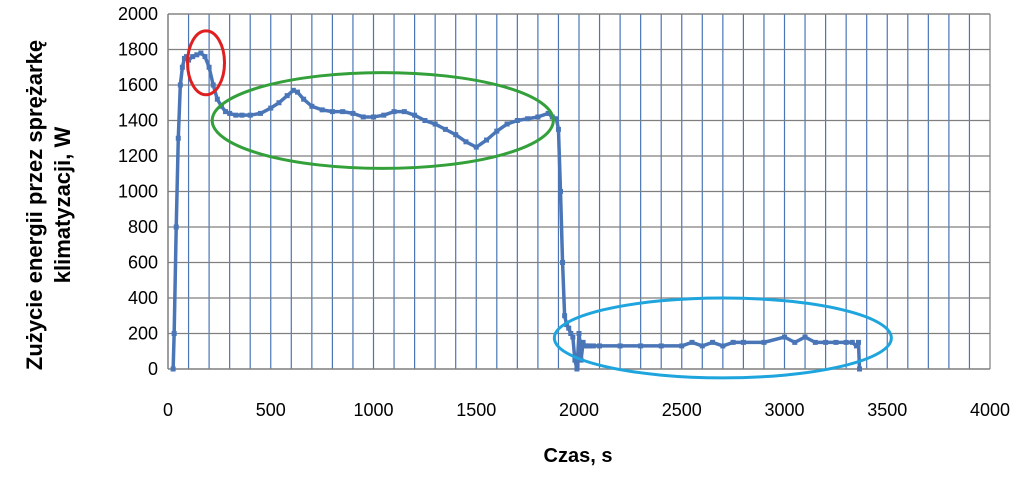  I want to click on x-tick-label: 2500, so click(682, 410).